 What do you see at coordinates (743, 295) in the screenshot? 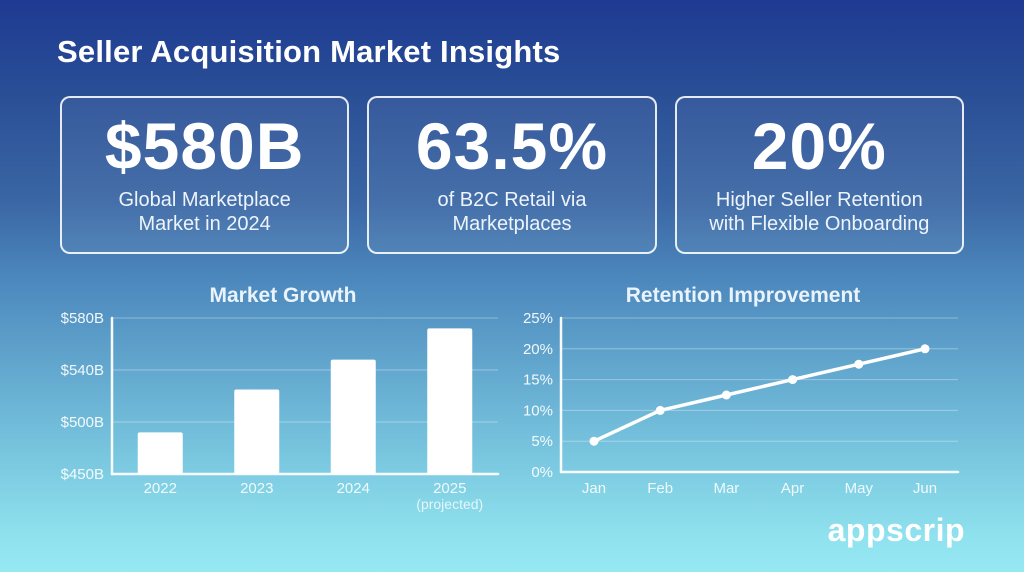
I see `chart-title: Retention Improvement` at bounding box center [743, 295].